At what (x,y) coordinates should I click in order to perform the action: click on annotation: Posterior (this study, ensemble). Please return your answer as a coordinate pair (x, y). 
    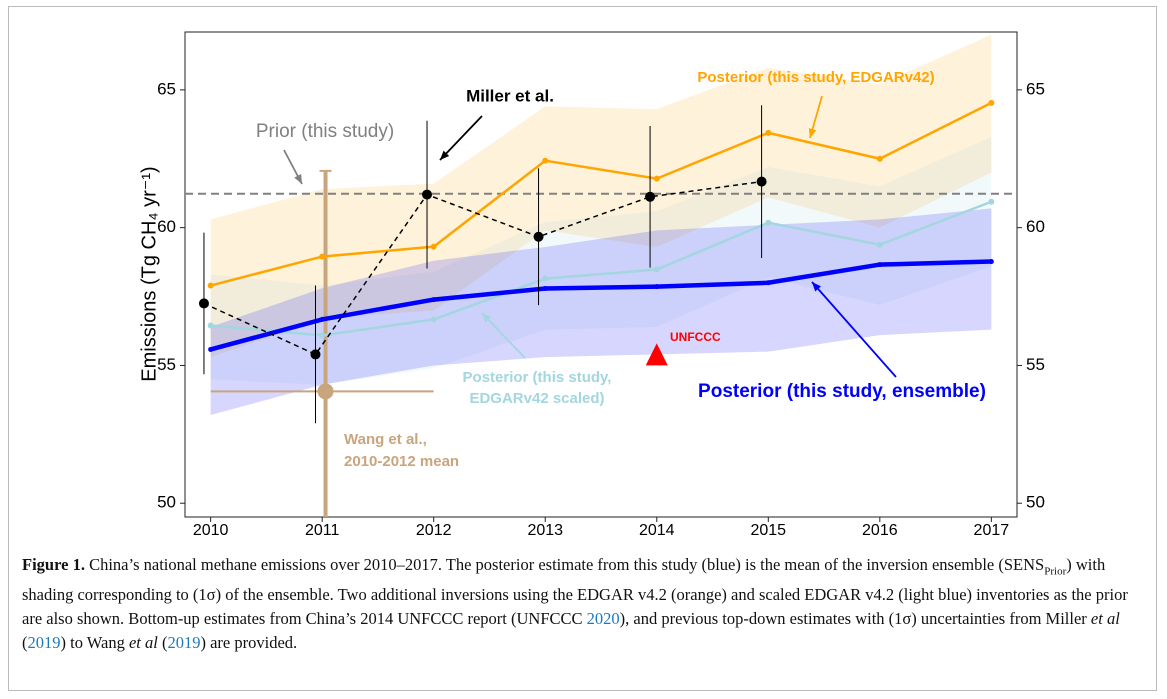
    Looking at the image, I should click on (842, 391).